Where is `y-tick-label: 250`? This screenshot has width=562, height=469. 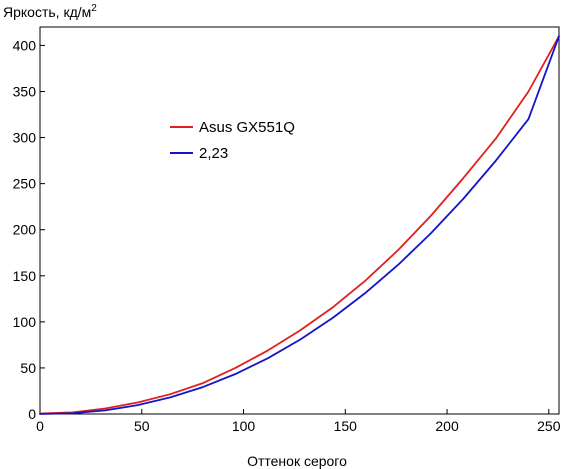 y-tick-label: 250 is located at coordinates (25, 184).